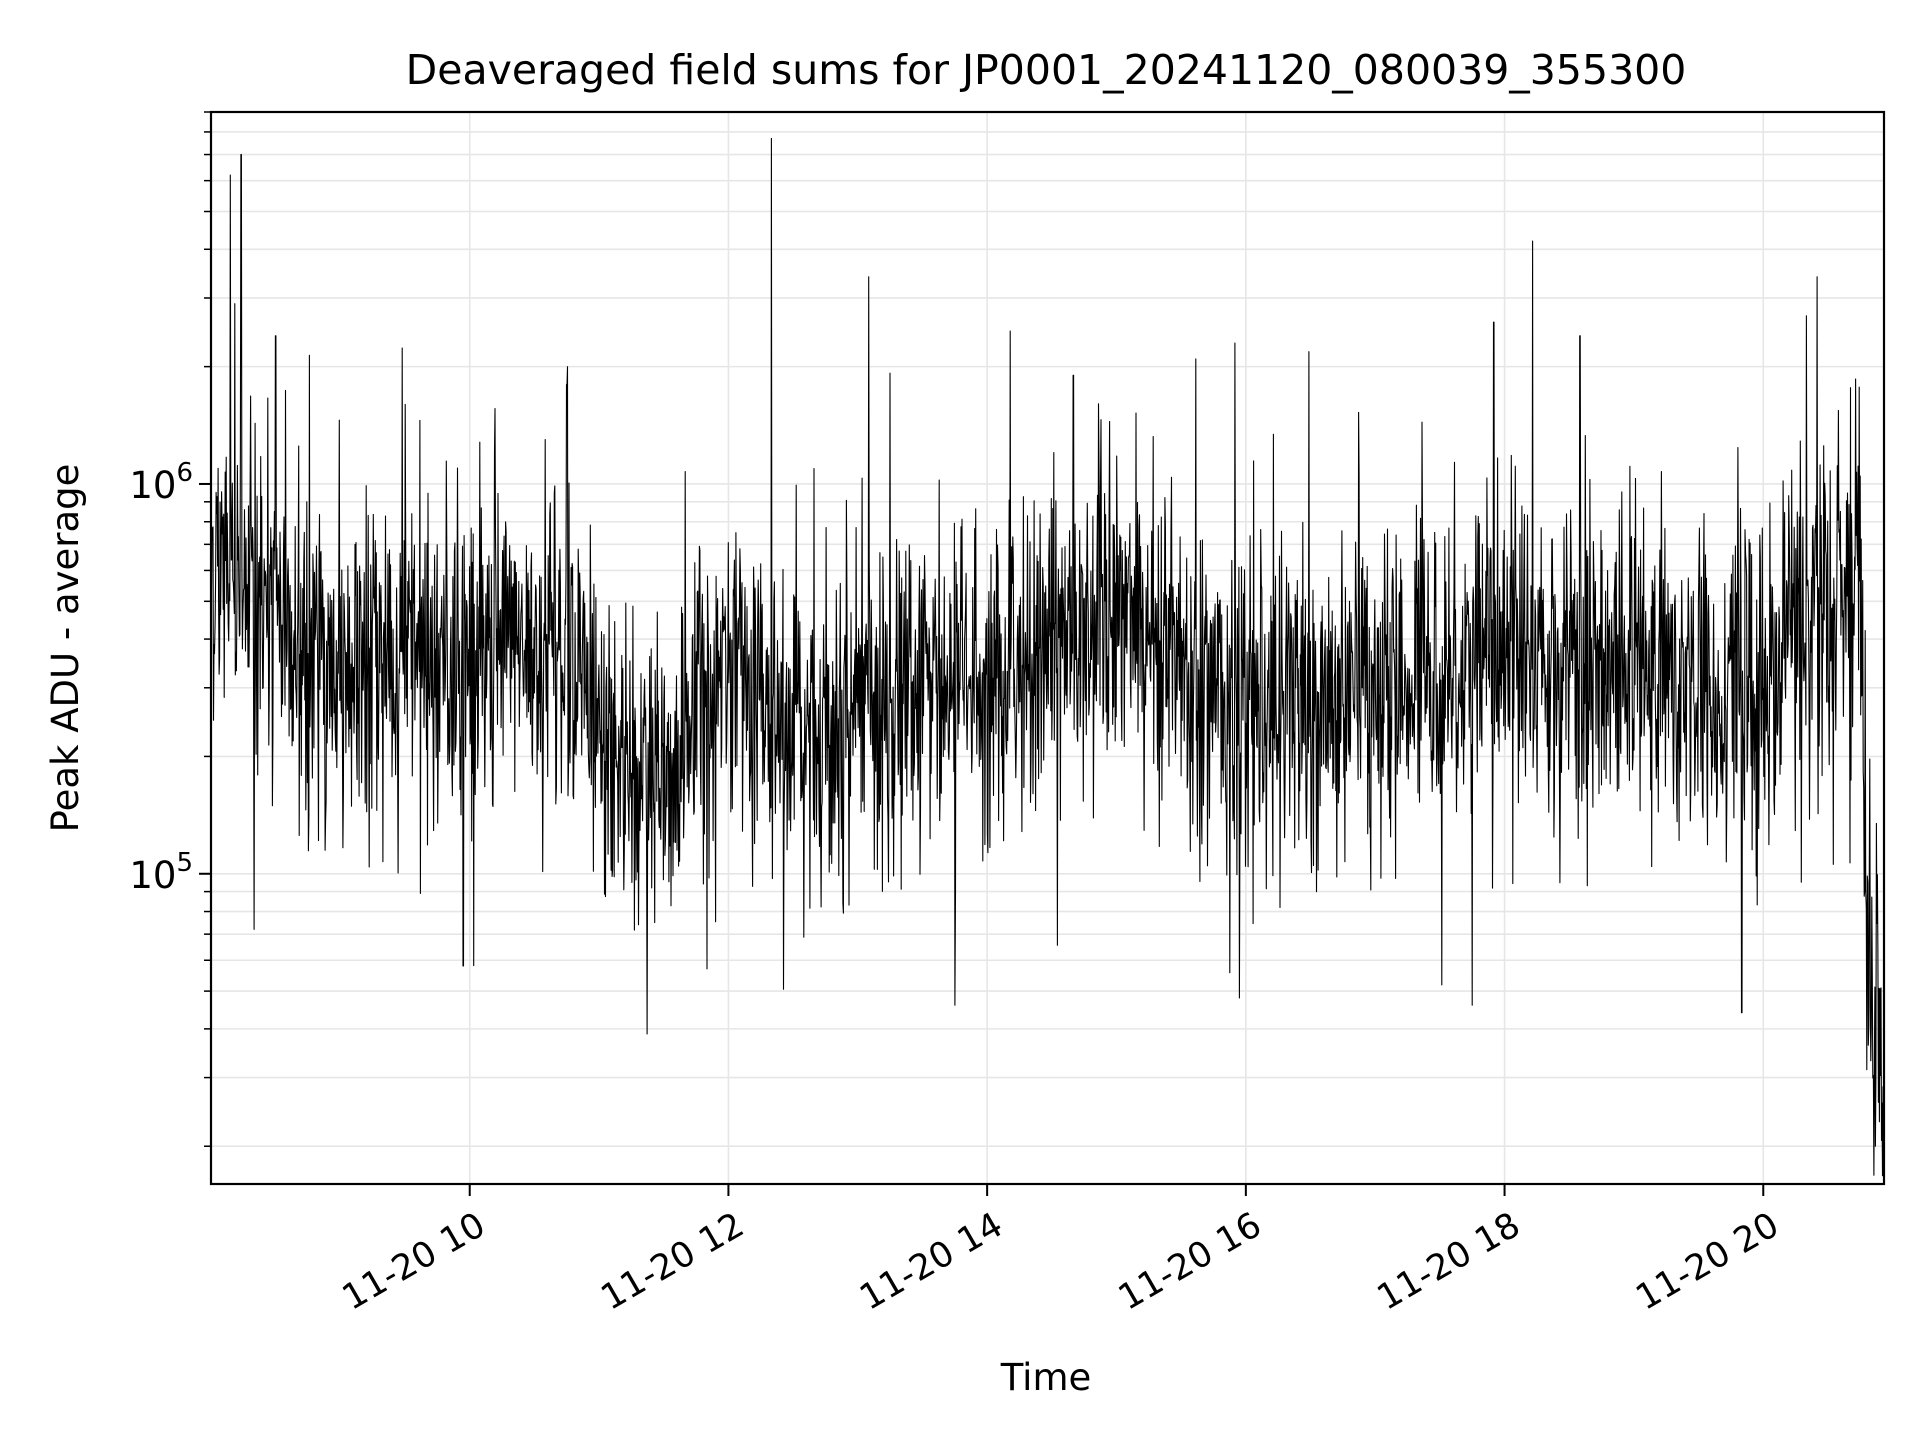 The height and width of the screenshot is (1444, 1920). Describe the element at coordinates (170, 629) in the screenshot. I see `y-axis: 10⁵ 10⁶` at that location.